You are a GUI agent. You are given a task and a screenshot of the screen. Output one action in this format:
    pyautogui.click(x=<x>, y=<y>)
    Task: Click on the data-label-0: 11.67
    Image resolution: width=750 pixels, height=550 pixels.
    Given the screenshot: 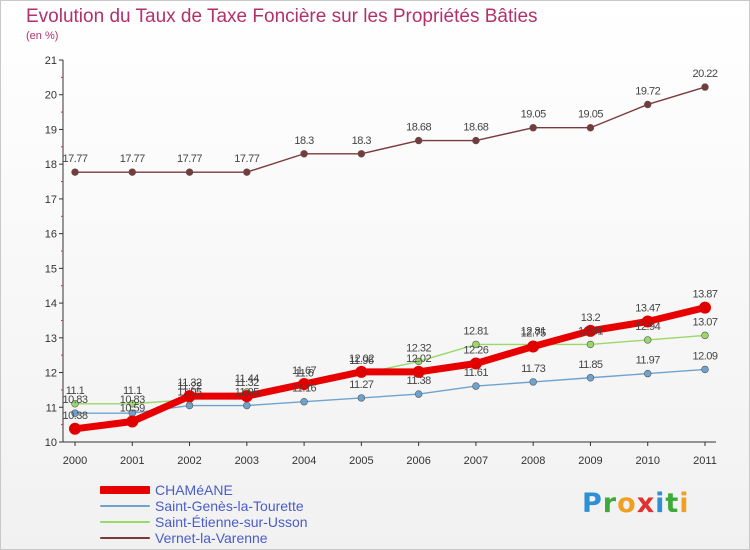 What is the action you would take?
    pyautogui.click(x=304, y=371)
    